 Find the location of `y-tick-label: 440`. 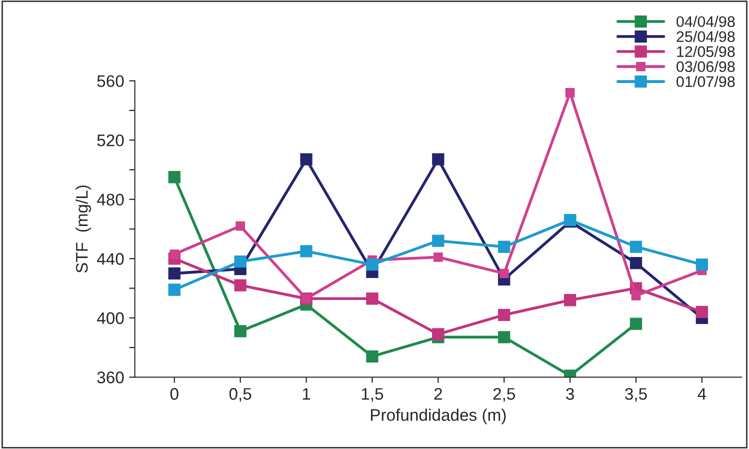

y-tick-label: 440 is located at coordinates (110, 259).